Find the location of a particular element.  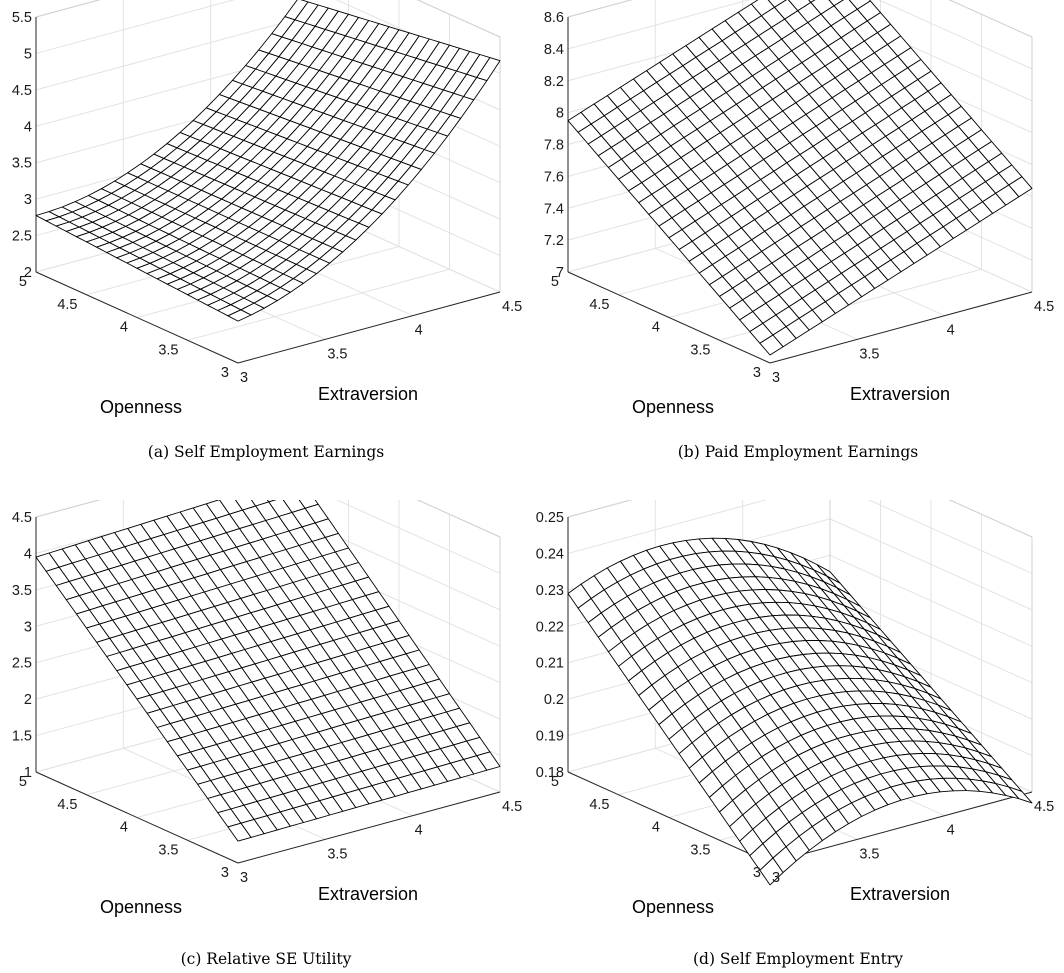

z-tick-label: 7.2 is located at coordinates (554, 241).